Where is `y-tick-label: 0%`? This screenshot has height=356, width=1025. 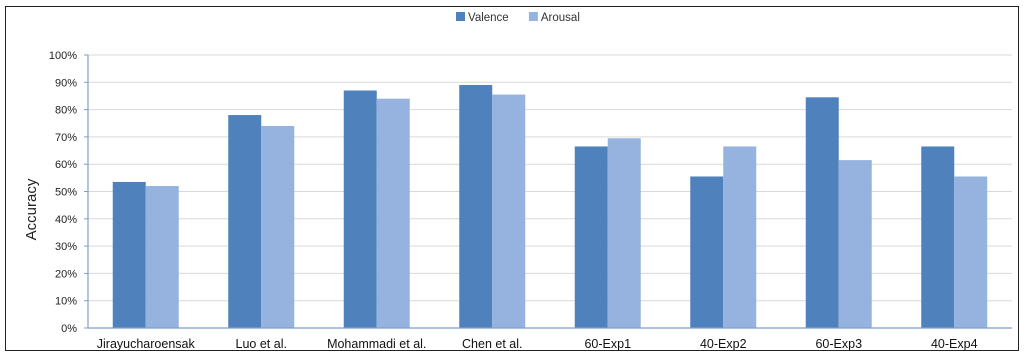
y-tick-label: 0% is located at coordinates (69, 329).